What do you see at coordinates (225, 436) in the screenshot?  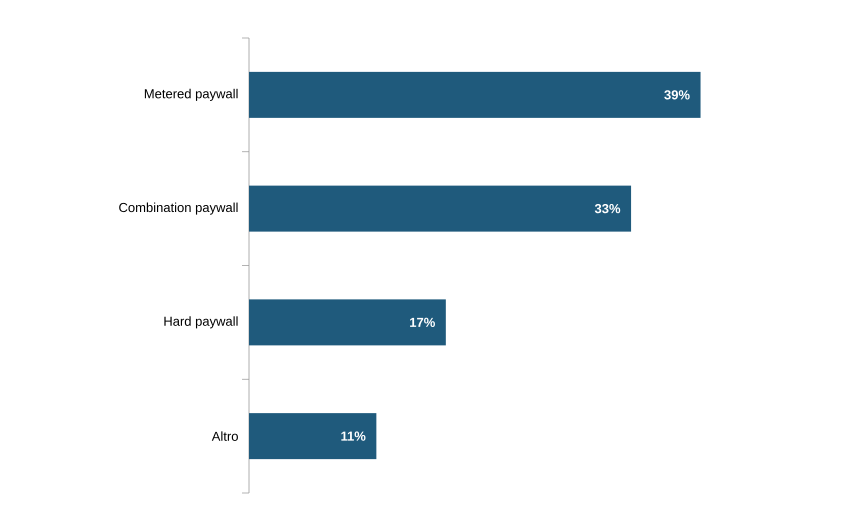 I see `y-tick-label: Altro` at bounding box center [225, 436].